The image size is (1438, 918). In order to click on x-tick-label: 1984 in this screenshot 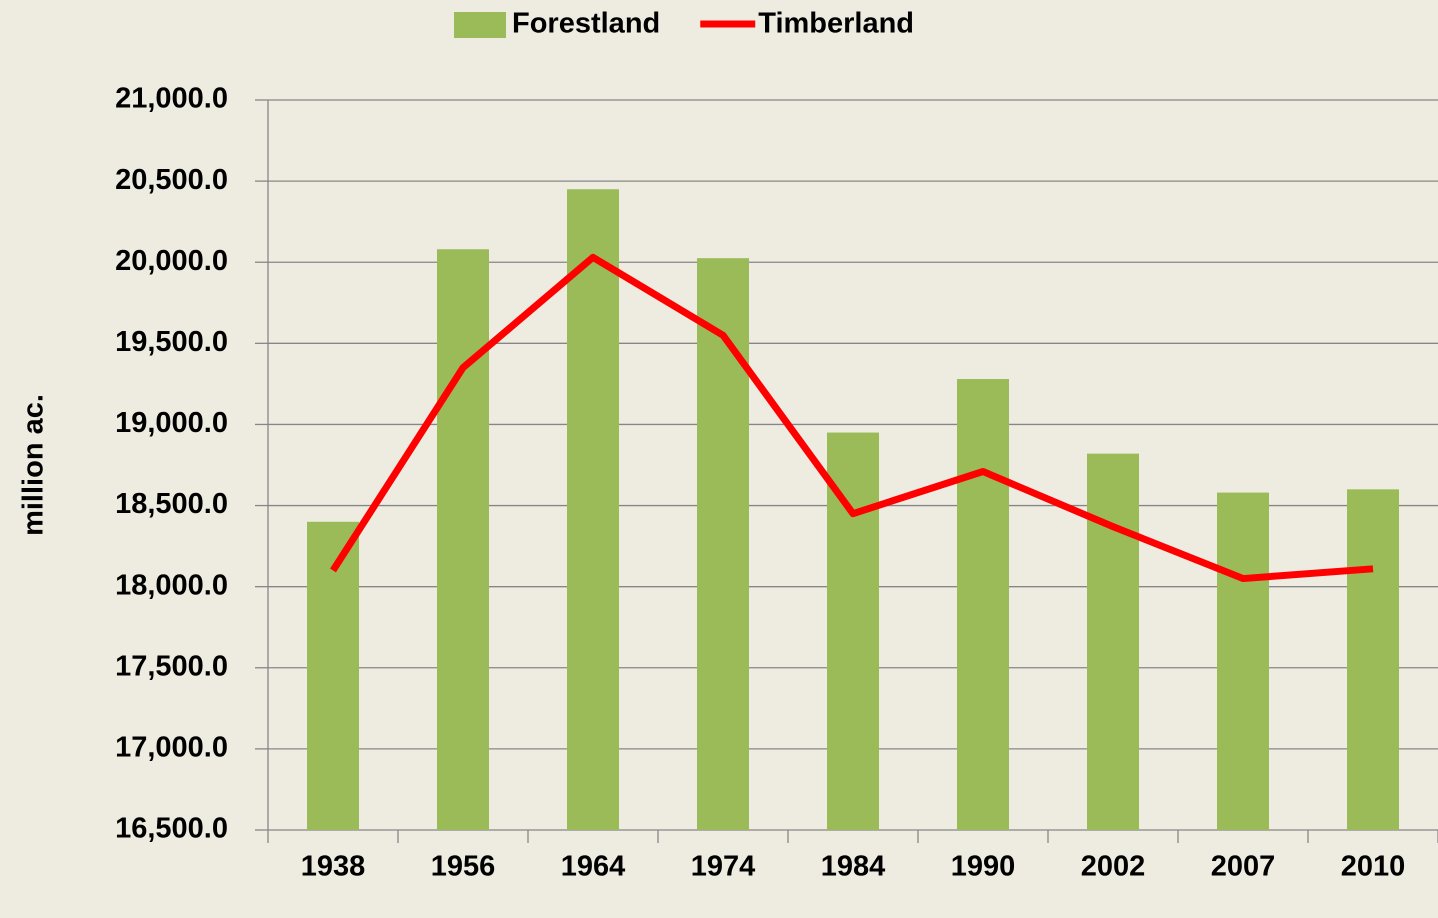, I will do `click(853, 867)`.